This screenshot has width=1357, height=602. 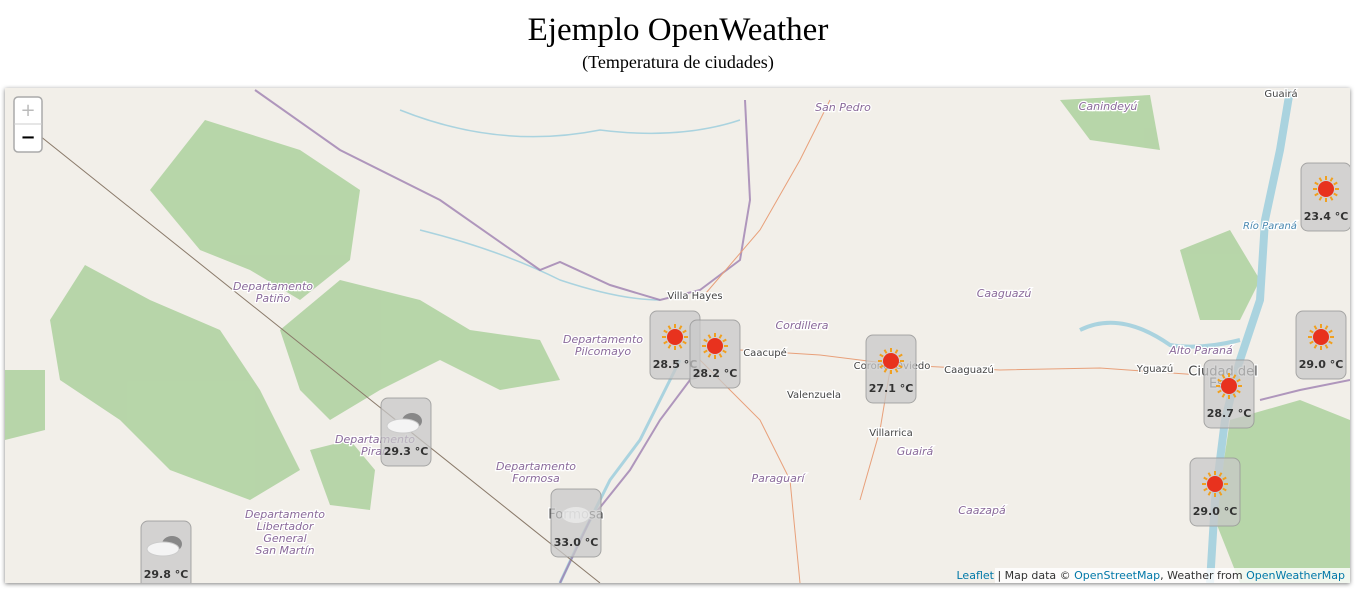 I want to click on place-label: Alto Paraná, so click(x=1200, y=350).